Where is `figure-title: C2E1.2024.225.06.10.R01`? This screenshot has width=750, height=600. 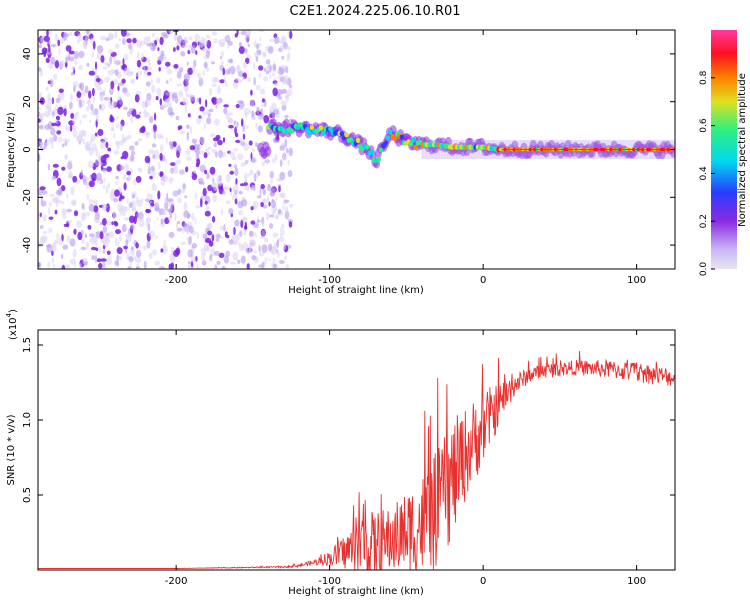
figure-title: C2E1.2024.225.06.10.R01 is located at coordinates (374, 11).